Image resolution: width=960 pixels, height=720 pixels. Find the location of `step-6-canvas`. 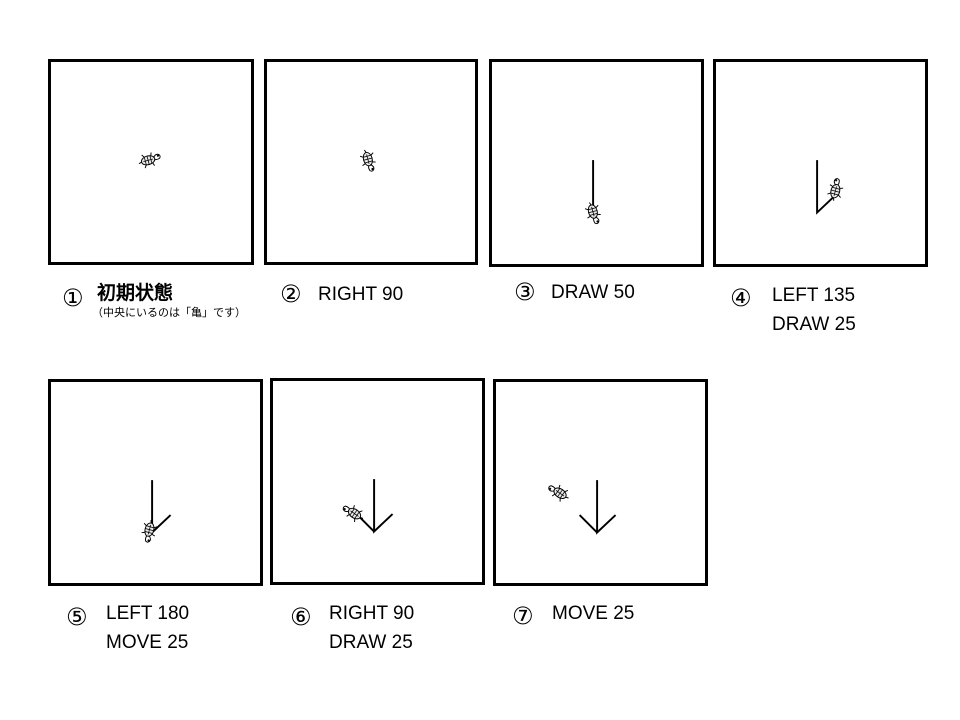

step-6-canvas is located at coordinates (377, 481).